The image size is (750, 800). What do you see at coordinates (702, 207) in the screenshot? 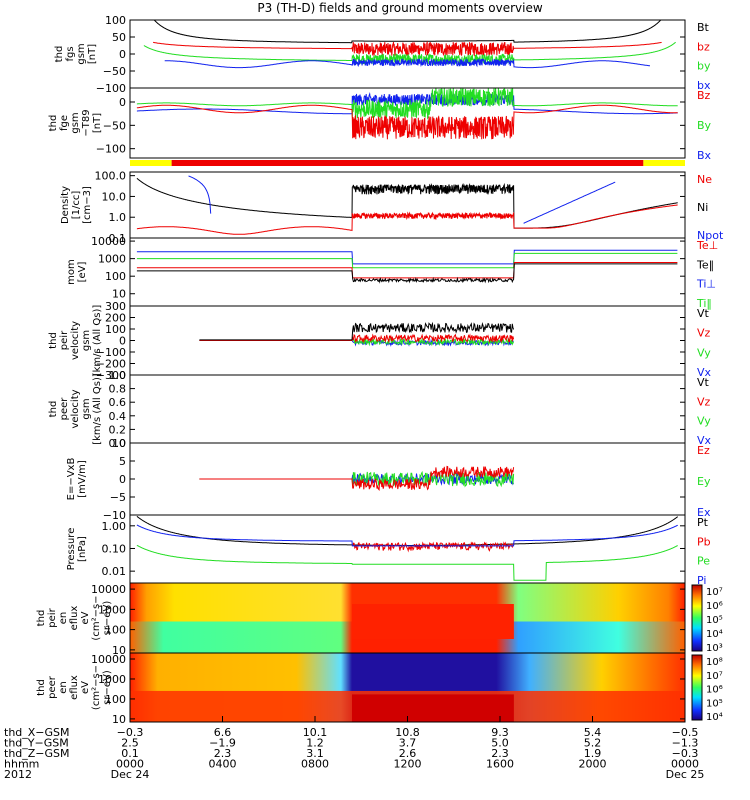
I see `legend-entry: Ni` at bounding box center [702, 207].